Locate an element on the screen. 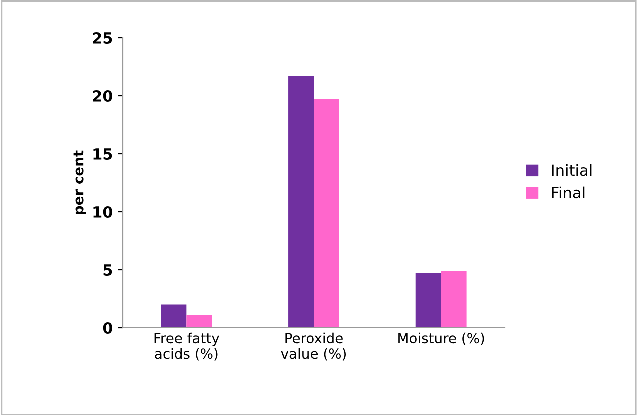  x-tick-label: Moisture (%) is located at coordinates (441, 339).